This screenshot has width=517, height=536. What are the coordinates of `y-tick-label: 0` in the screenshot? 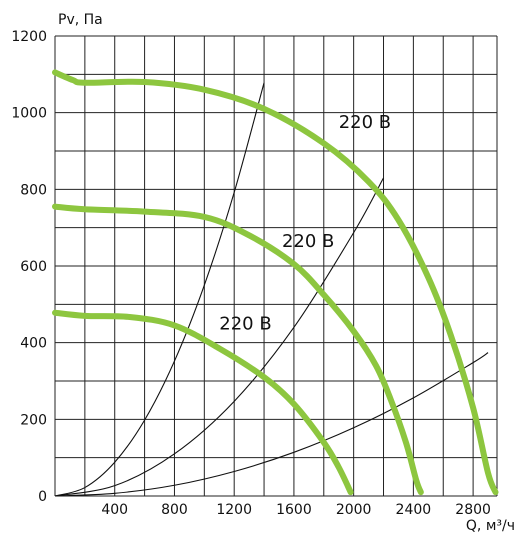 It's located at (42, 497).